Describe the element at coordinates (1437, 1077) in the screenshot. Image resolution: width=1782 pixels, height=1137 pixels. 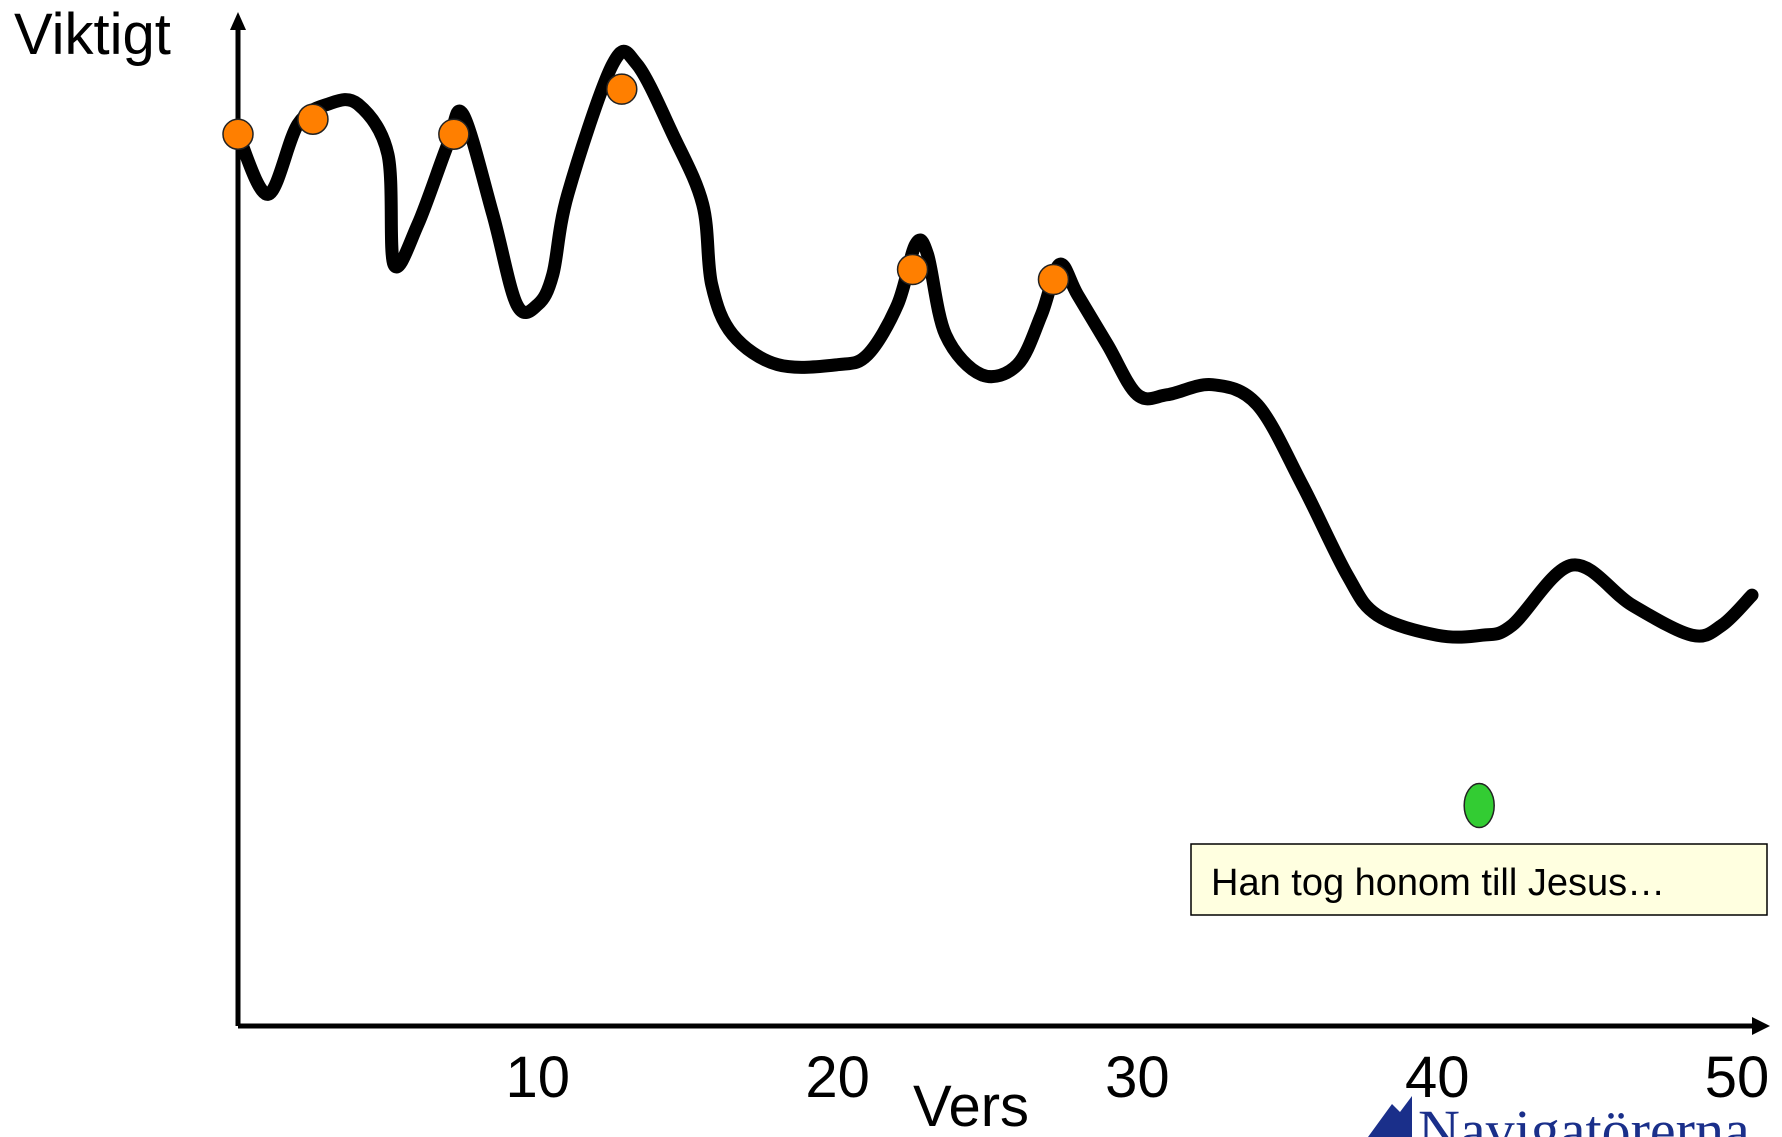
I see `x-tick-label-40: 40` at that location.